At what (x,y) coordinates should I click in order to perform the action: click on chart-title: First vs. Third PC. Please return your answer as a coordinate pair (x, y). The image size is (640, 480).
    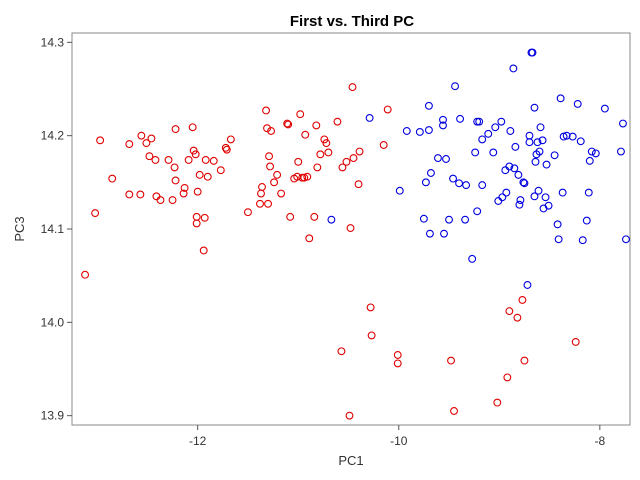
    Looking at the image, I should click on (352, 21).